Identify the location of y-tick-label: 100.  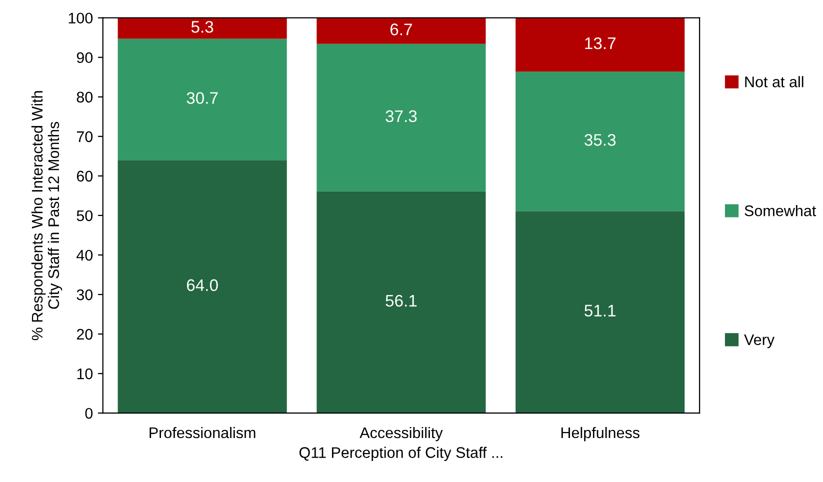
(80, 18).